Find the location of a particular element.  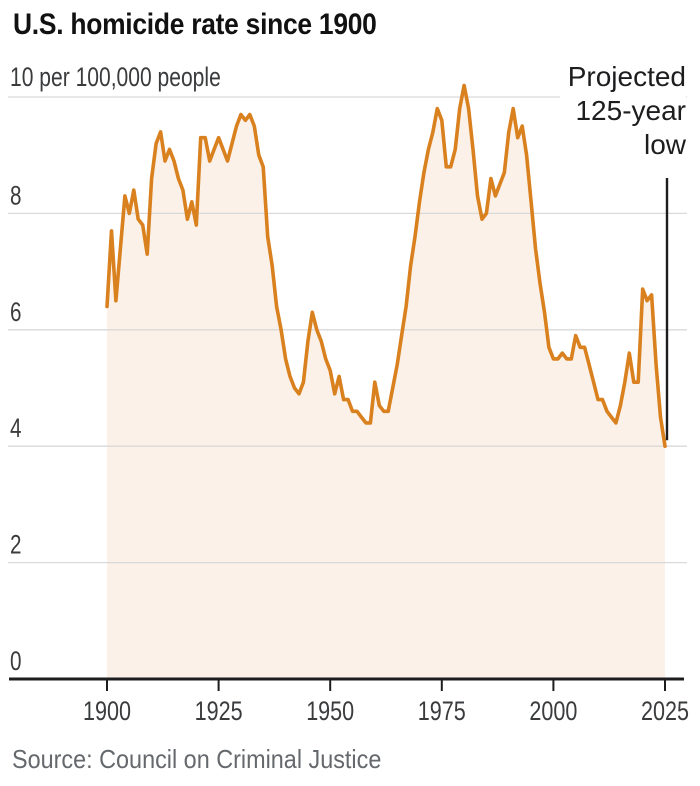

x-axis-label-1925: 1925 is located at coordinates (219, 711).